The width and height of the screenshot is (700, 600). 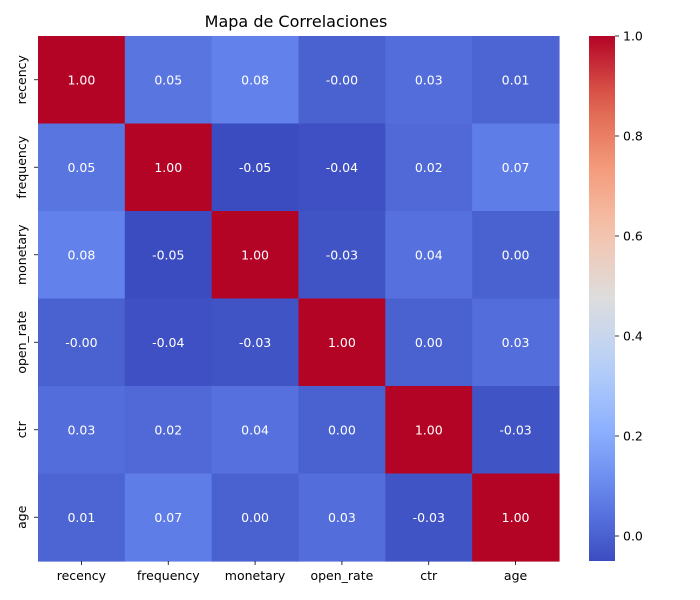 What do you see at coordinates (602, 298) in the screenshot?
I see `colorbar-gradient` at bounding box center [602, 298].